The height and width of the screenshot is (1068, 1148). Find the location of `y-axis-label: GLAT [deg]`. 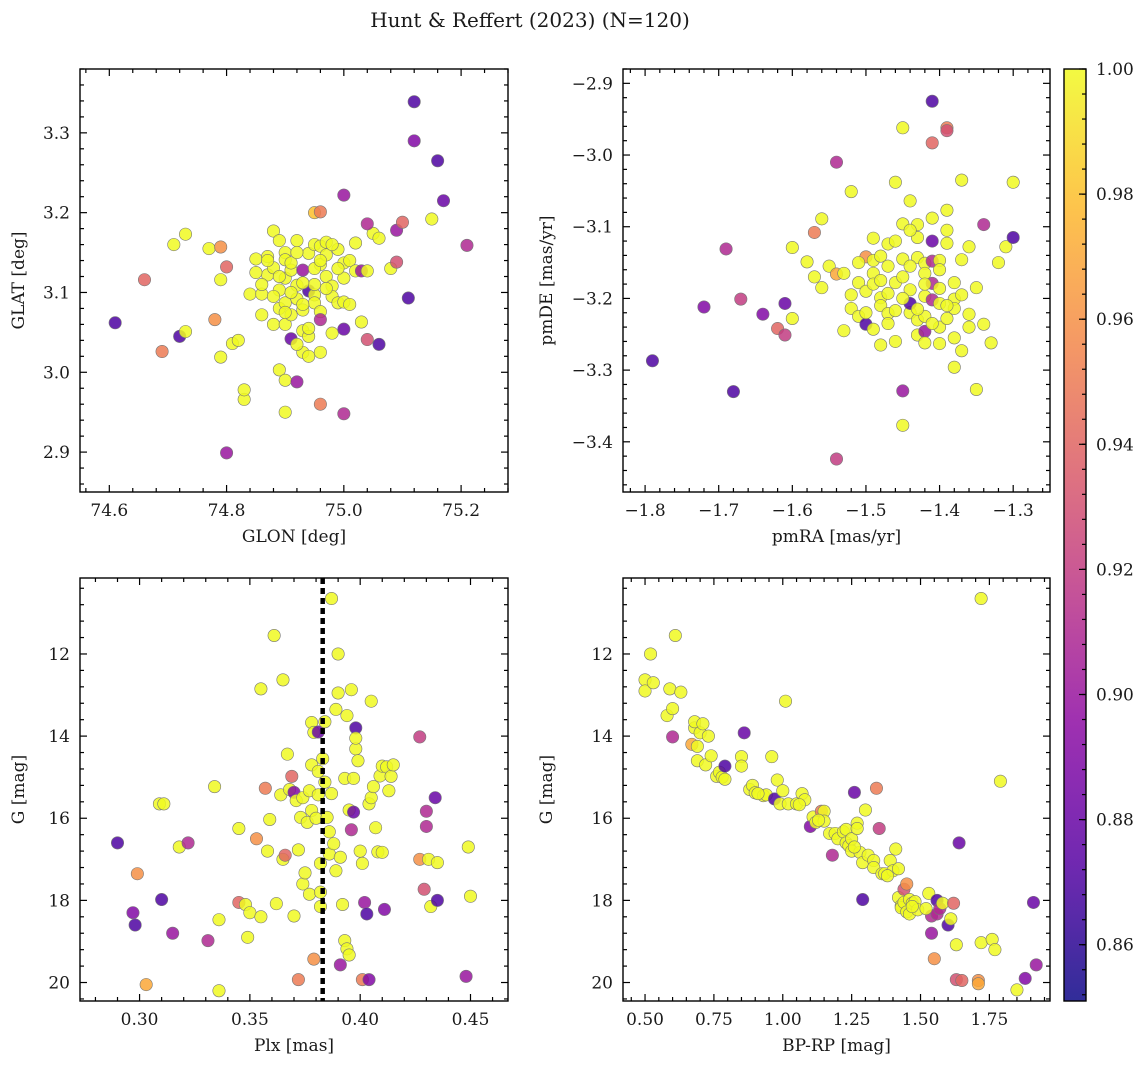

y-axis-label: GLAT [deg] is located at coordinates (19, 280).